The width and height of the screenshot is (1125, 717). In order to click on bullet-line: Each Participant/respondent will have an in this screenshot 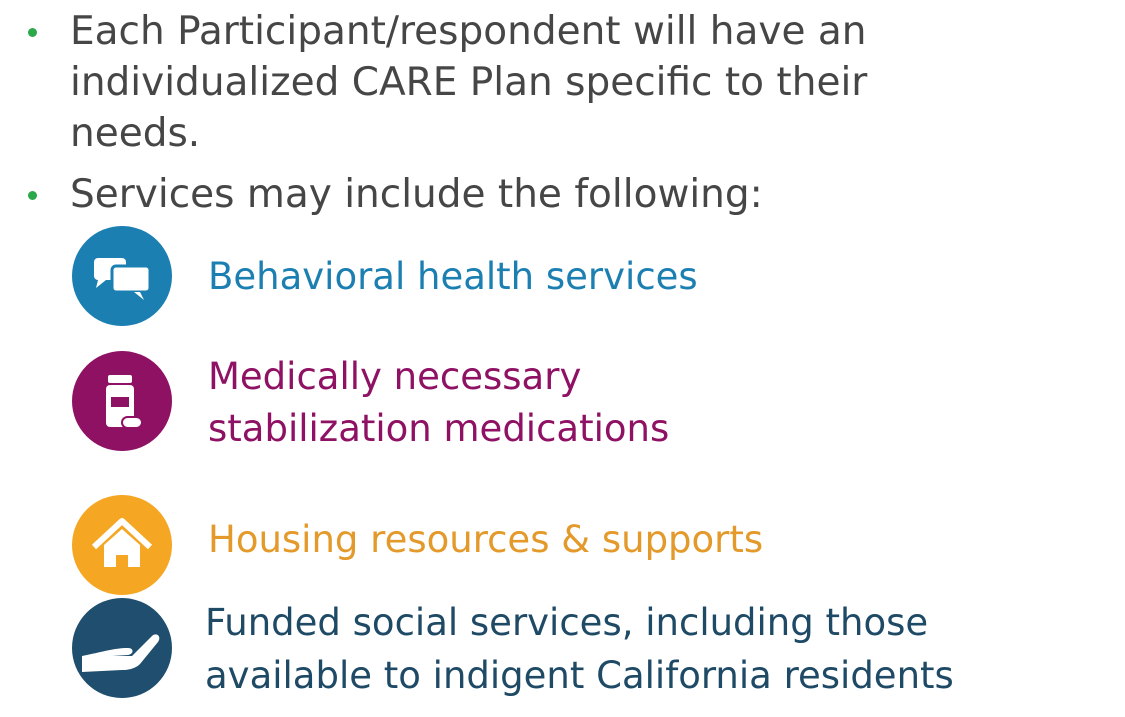, I will do `click(468, 31)`.